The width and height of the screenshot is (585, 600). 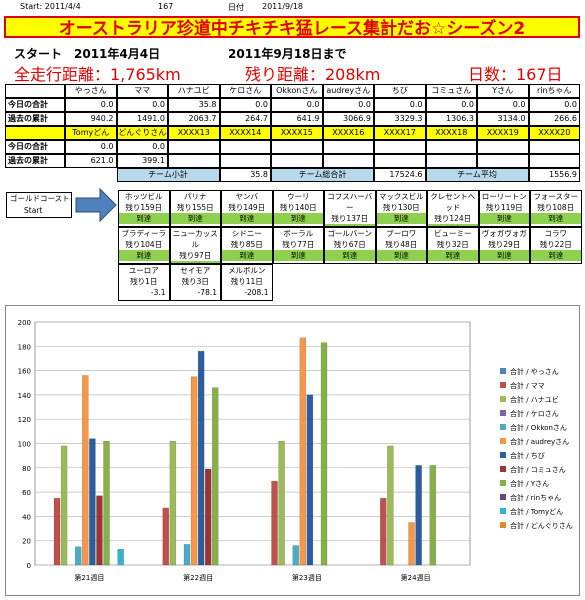 What do you see at coordinates (245, 175) in the screenshot?
I see `footer-cell: 35.8` at bounding box center [245, 175].